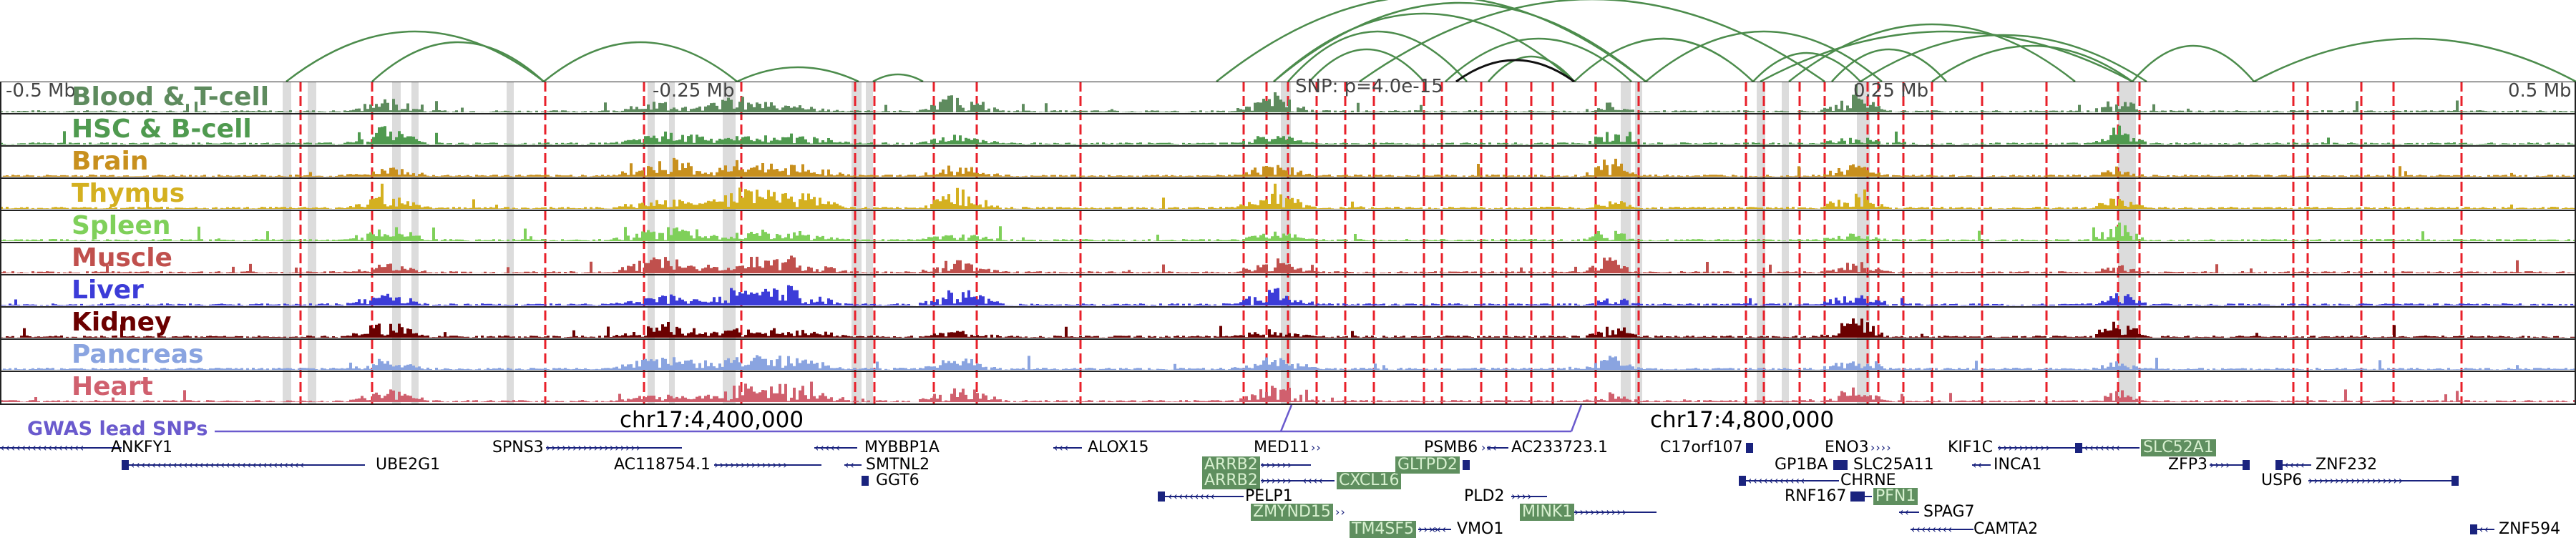  What do you see at coordinates (902, 448) in the screenshot?
I see `gene-label: MYBBP1A` at bounding box center [902, 448].